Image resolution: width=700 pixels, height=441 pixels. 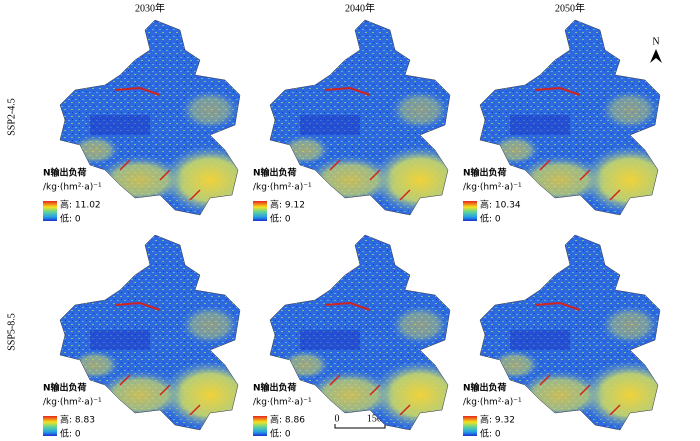 I want to click on map-panel: N输出负荷/kg·(hm²·a)⁻¹ 高: 8.86 低: 0, so click(x=361, y=337).